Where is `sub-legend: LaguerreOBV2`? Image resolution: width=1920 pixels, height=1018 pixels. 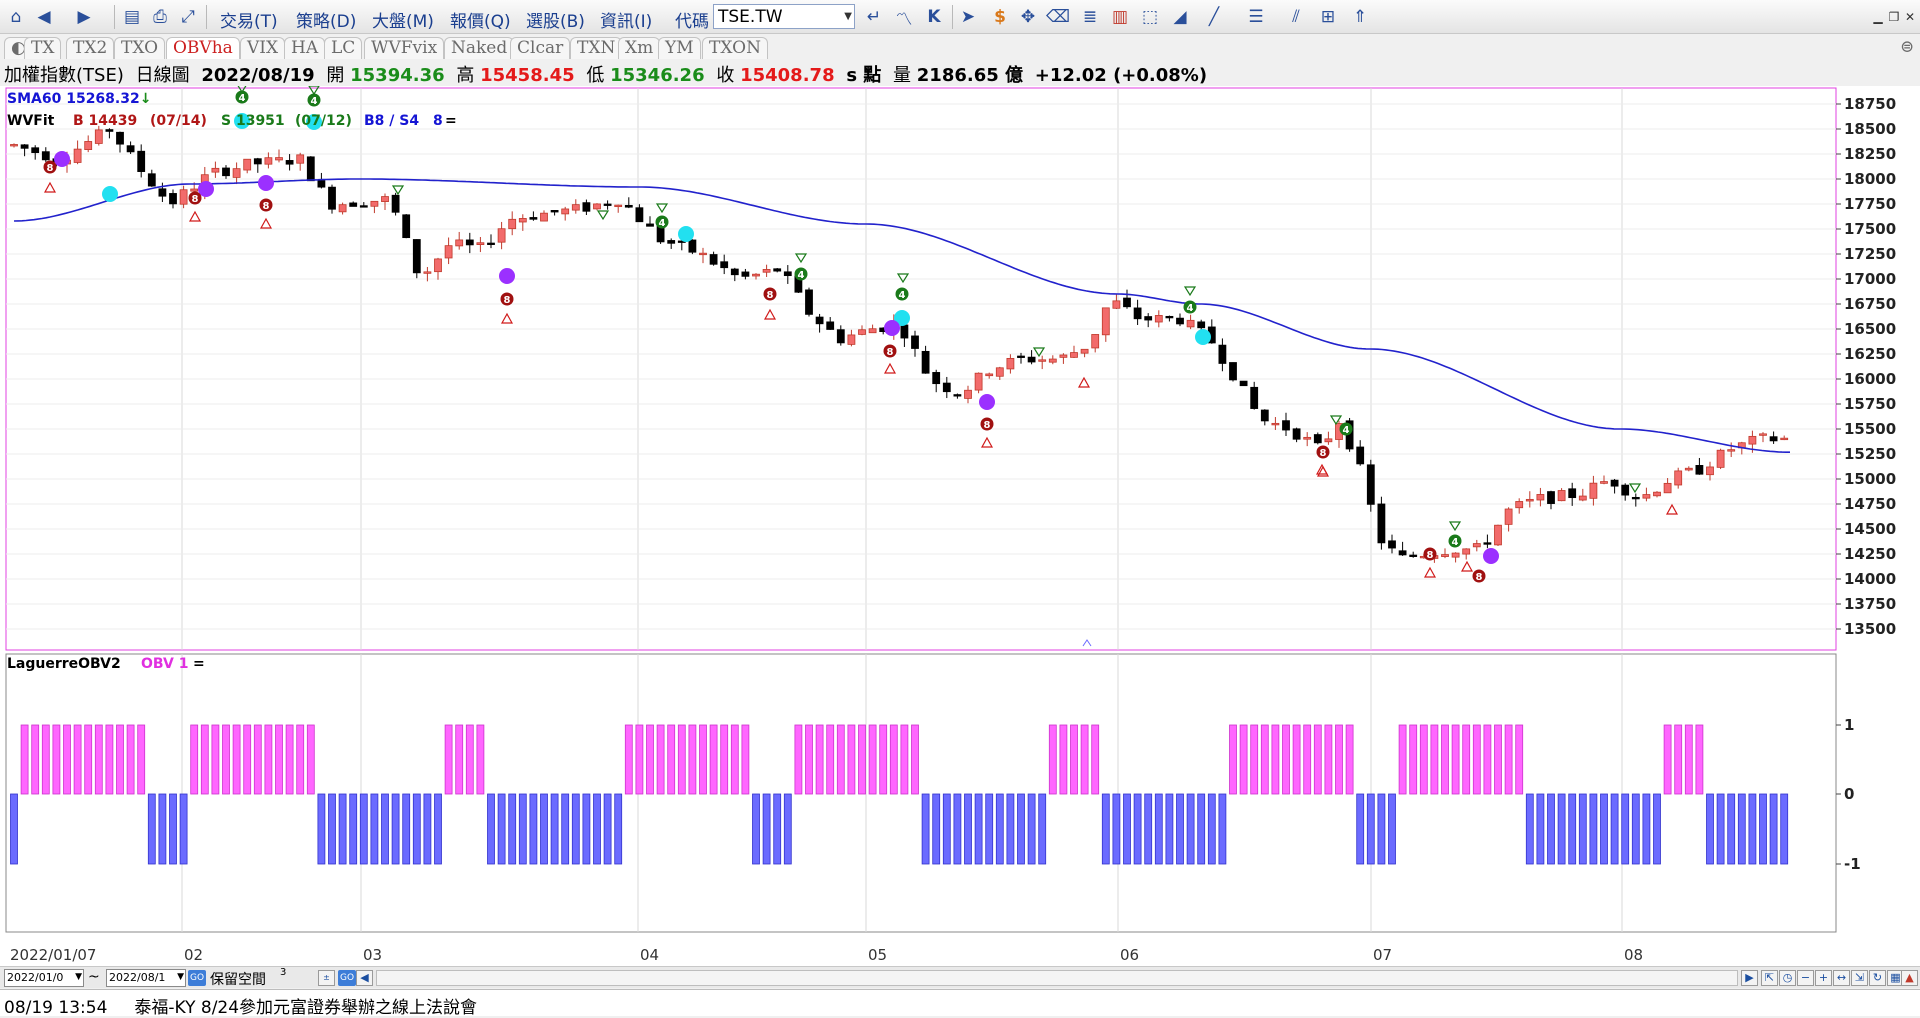
sub-legend: LaguerreOBV2 is located at coordinates (64, 664).